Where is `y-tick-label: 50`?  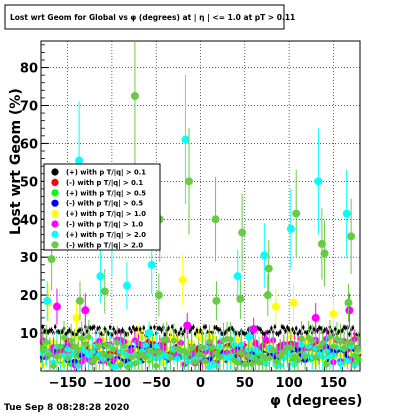
y-tick-label: 50 is located at coordinates (29, 182).